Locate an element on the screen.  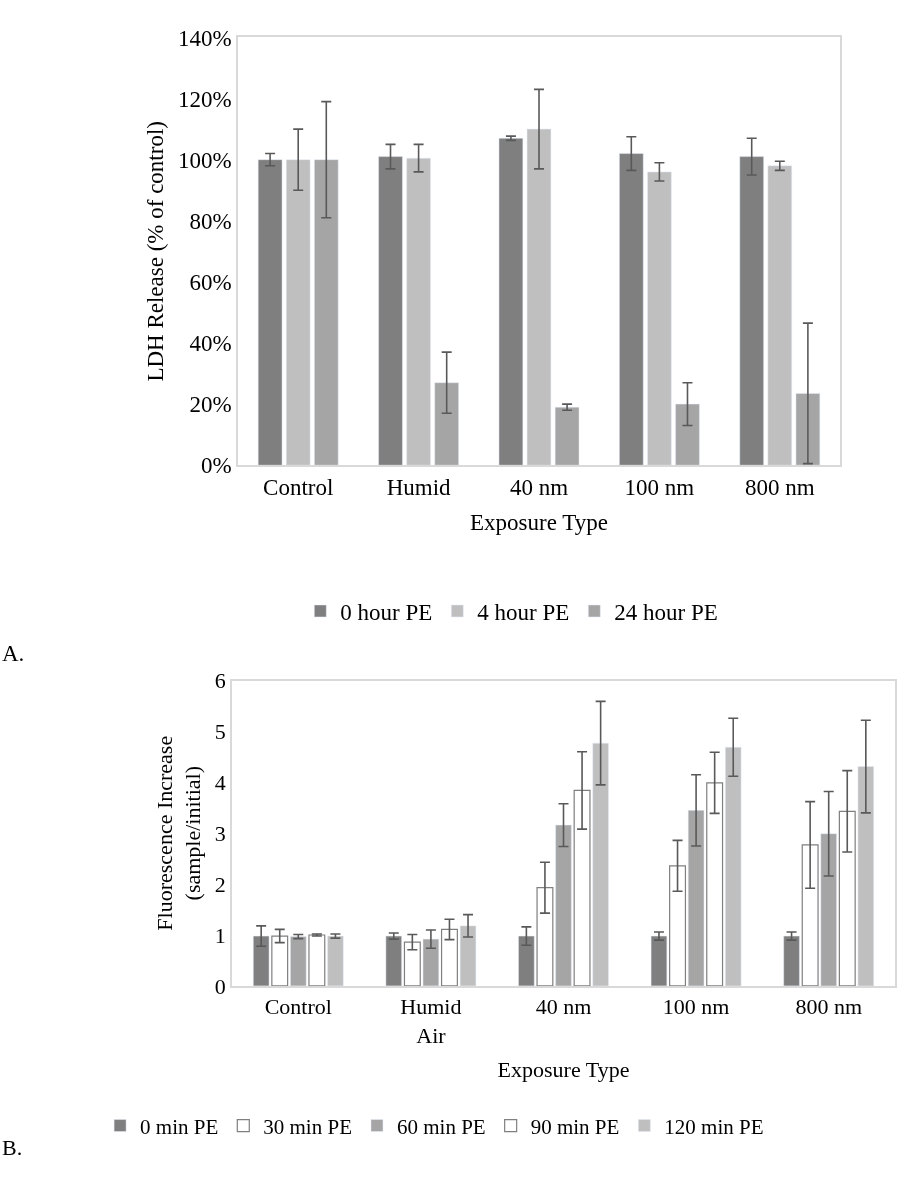
x-tick-label: Humid Air is located at coordinates (431, 1021).